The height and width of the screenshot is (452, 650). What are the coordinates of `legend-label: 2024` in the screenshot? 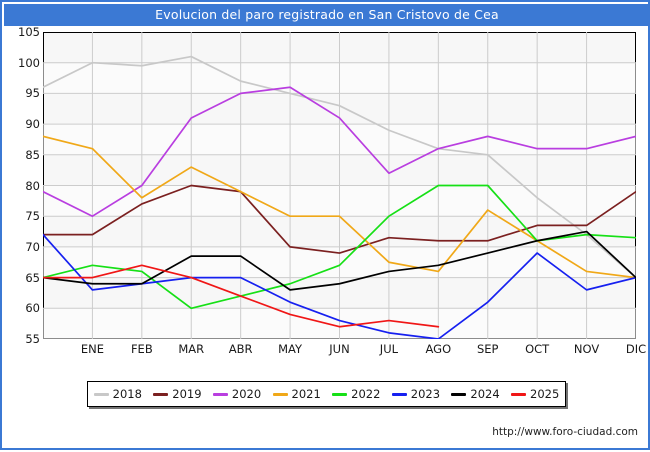 It's located at (485, 394).